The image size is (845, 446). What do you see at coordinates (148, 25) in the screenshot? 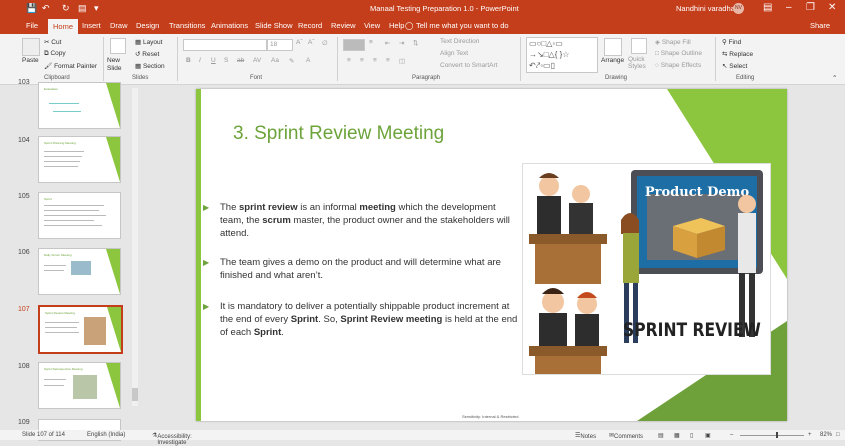
I see `tab-design: Design` at bounding box center [148, 25].